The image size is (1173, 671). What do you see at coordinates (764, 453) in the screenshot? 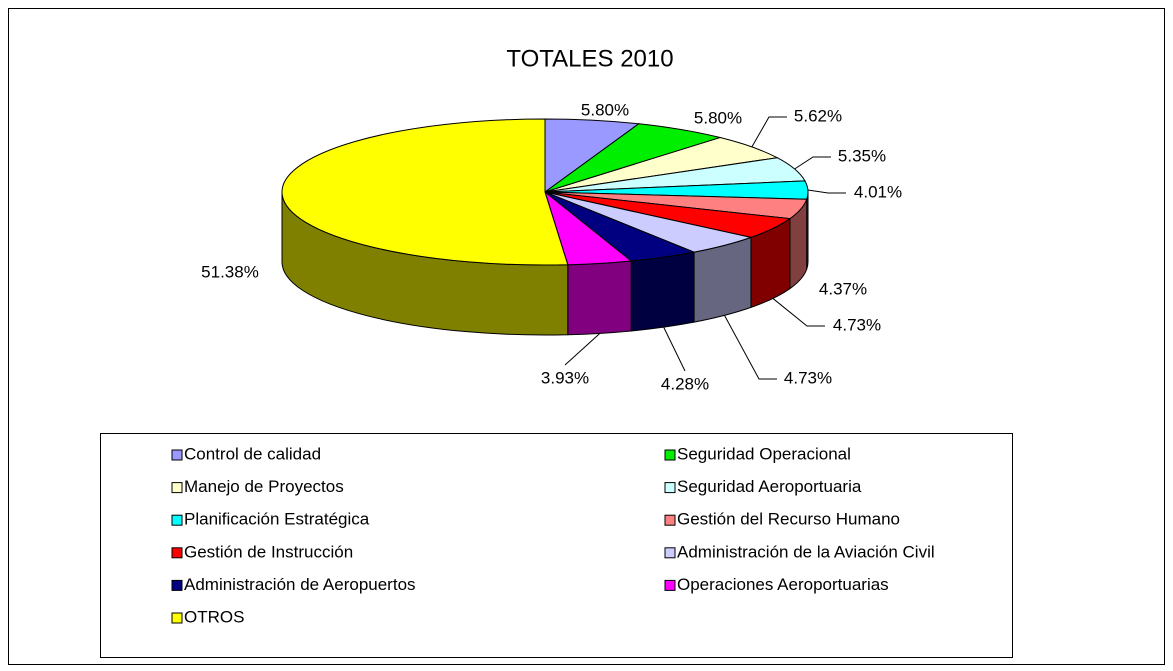
I see `legend-label: Seguridad Operacional` at bounding box center [764, 453].